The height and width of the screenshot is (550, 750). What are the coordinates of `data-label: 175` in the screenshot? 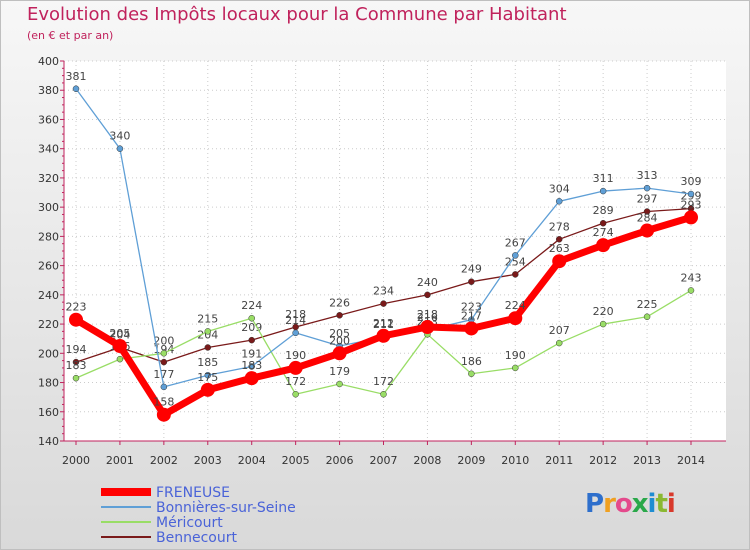 It's located at (207, 377).